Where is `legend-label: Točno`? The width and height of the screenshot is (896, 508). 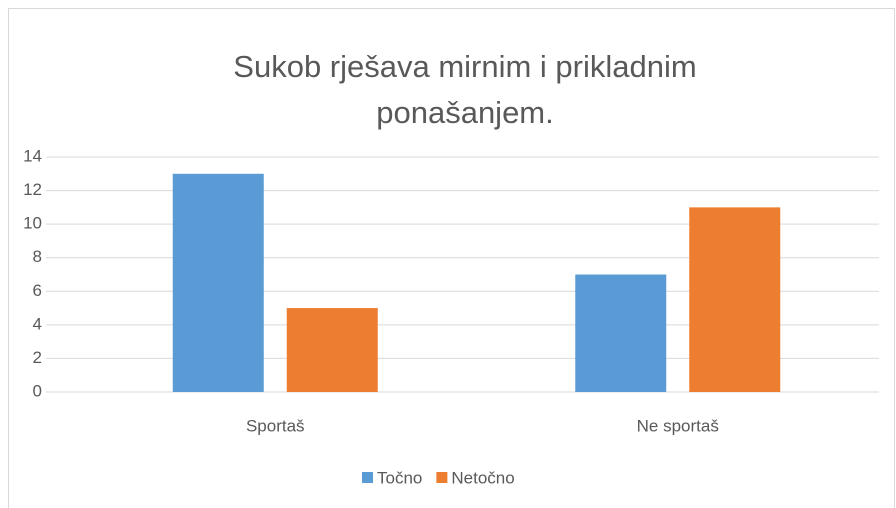 legend-label: Točno is located at coordinates (399, 477).